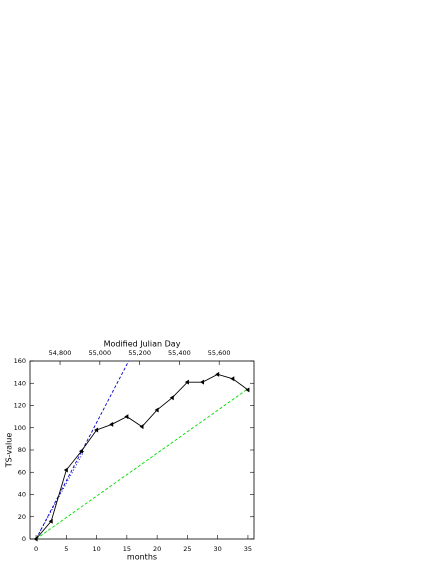  What do you see at coordinates (96, 549) in the screenshot?
I see `x-tick-label: 10` at bounding box center [96, 549].